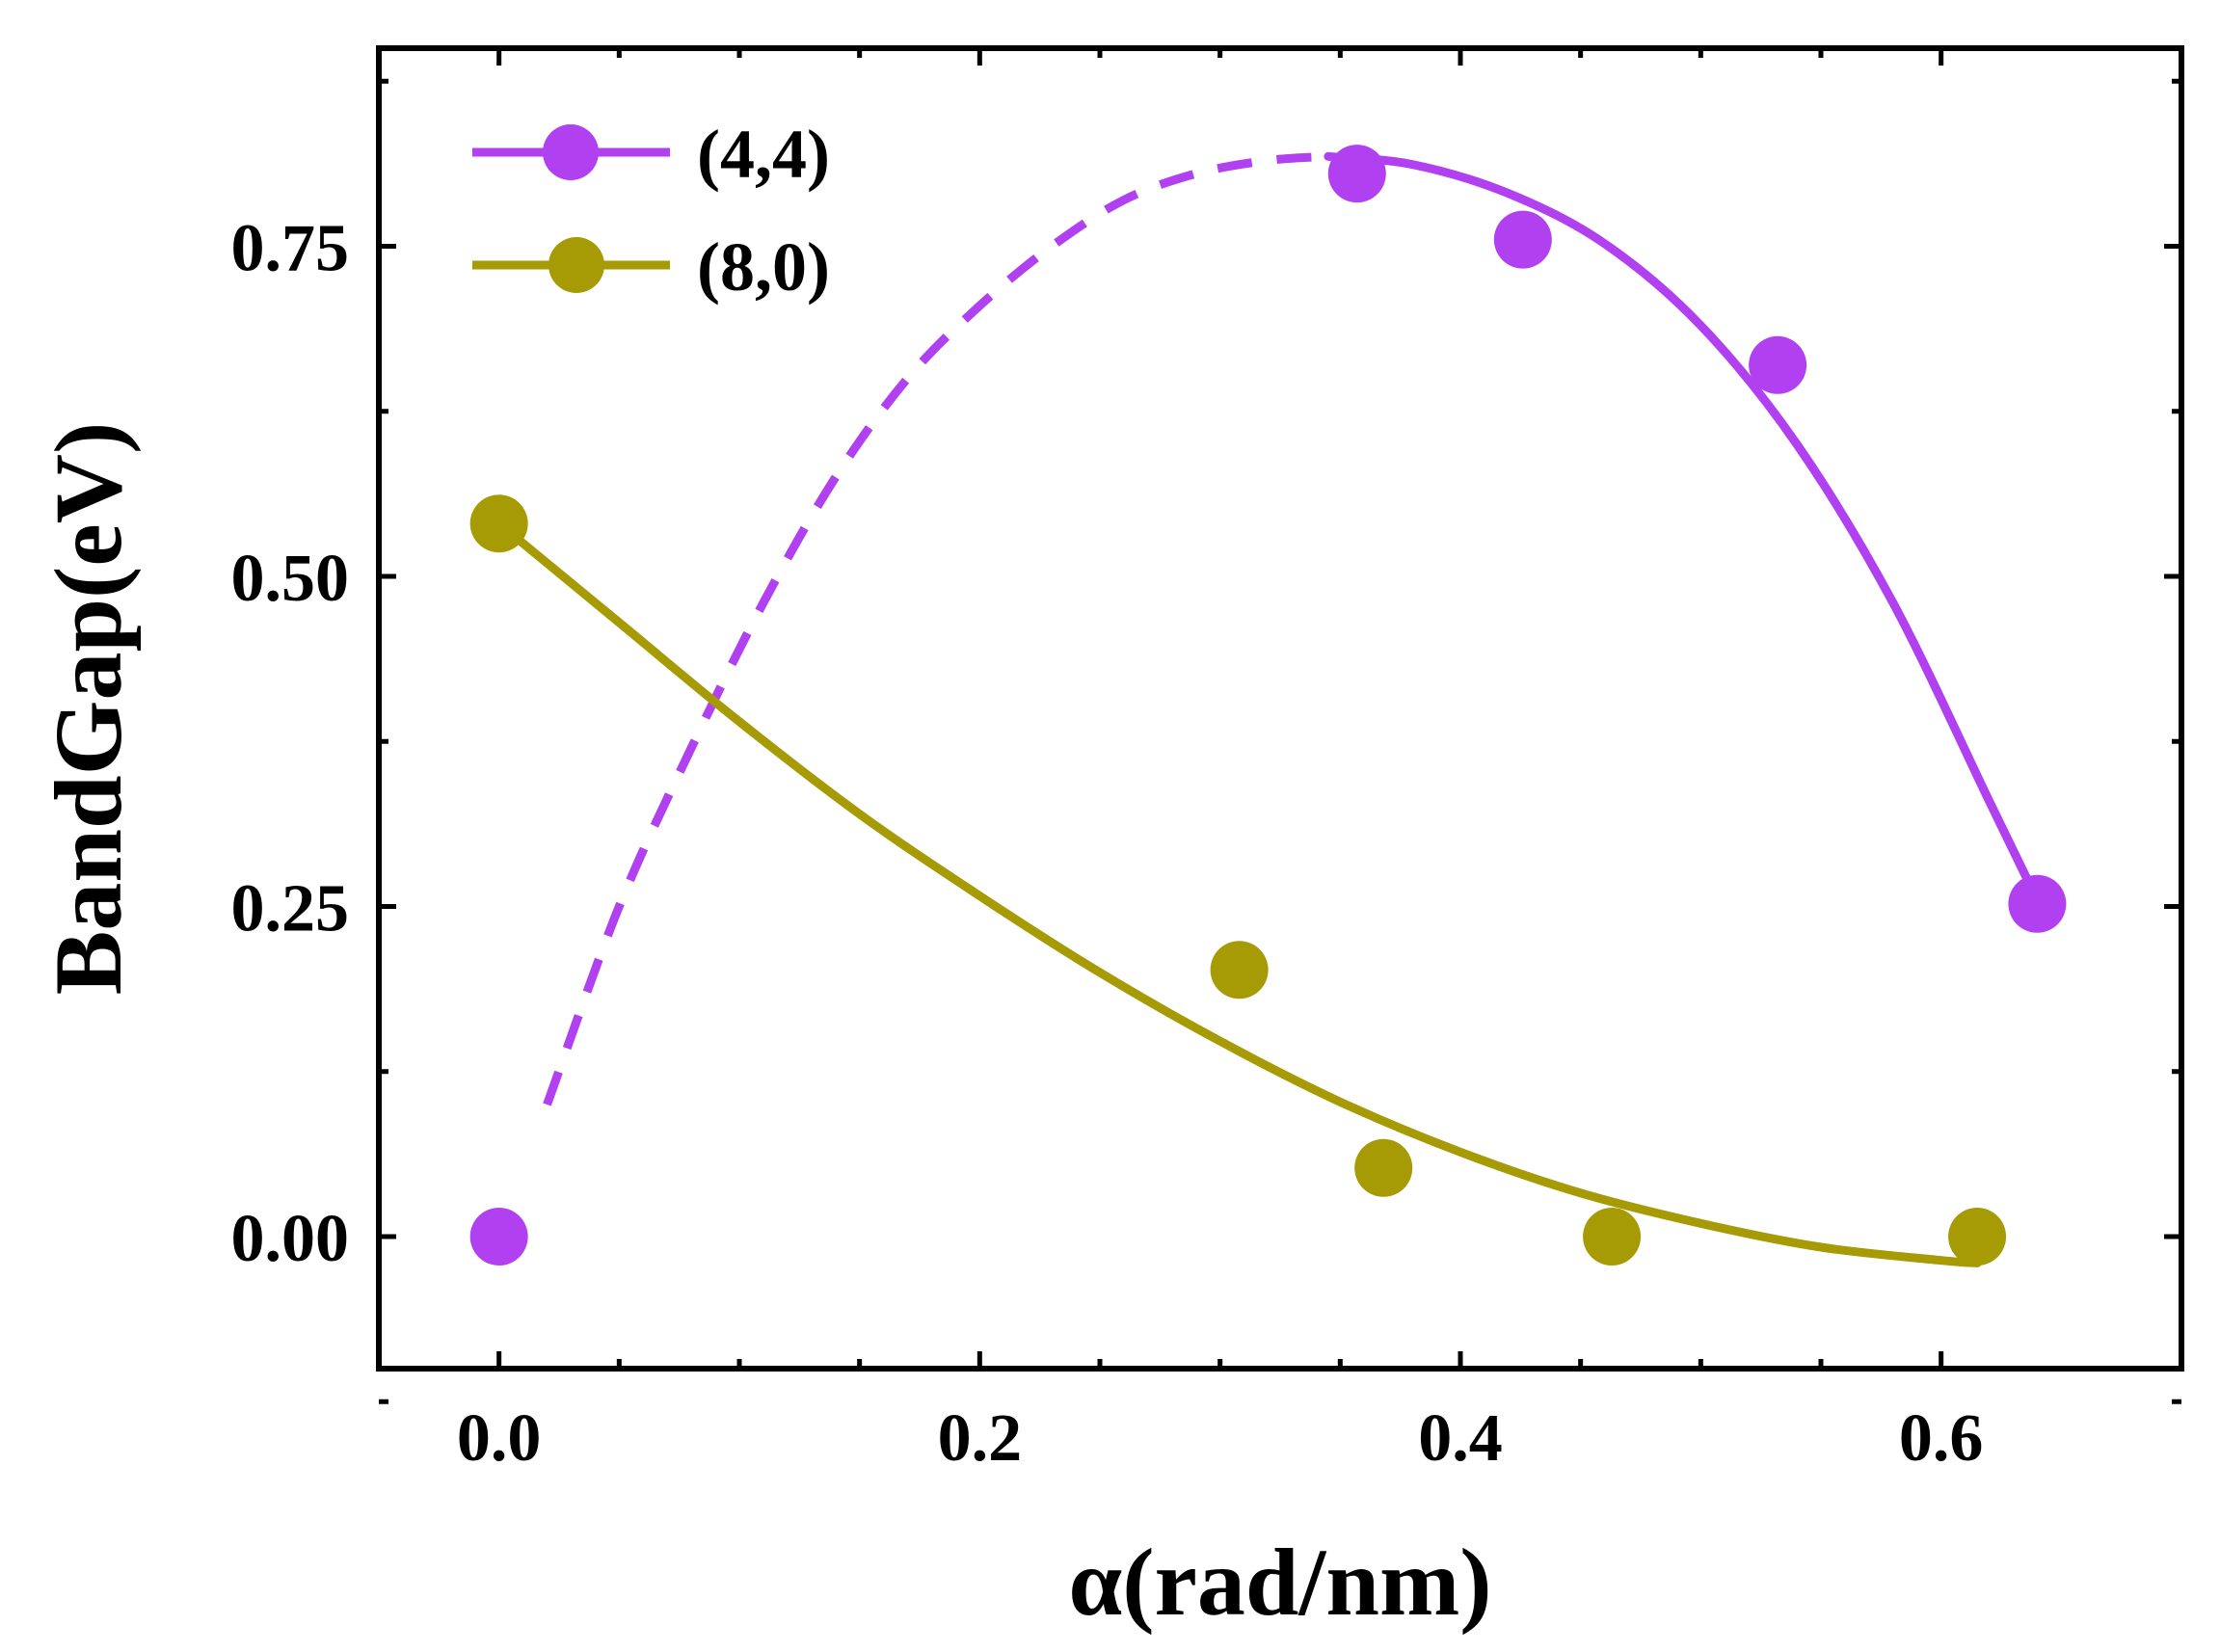  What do you see at coordinates (290, 579) in the screenshot?
I see `y-tick-label: 0.50` at bounding box center [290, 579].